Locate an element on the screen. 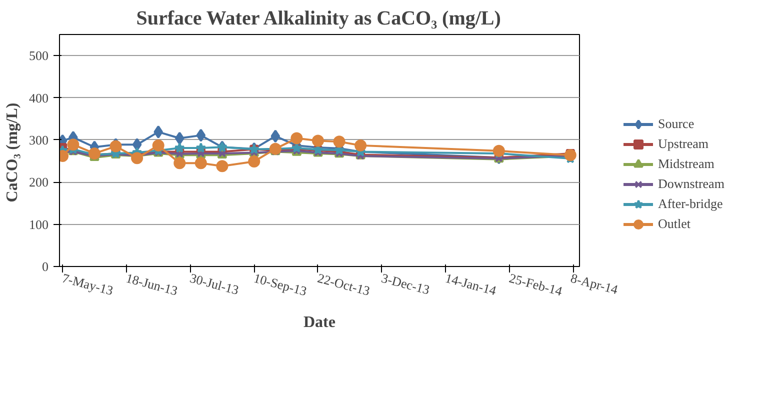  x-tick-label: 7-May-13 is located at coordinates (87, 284).